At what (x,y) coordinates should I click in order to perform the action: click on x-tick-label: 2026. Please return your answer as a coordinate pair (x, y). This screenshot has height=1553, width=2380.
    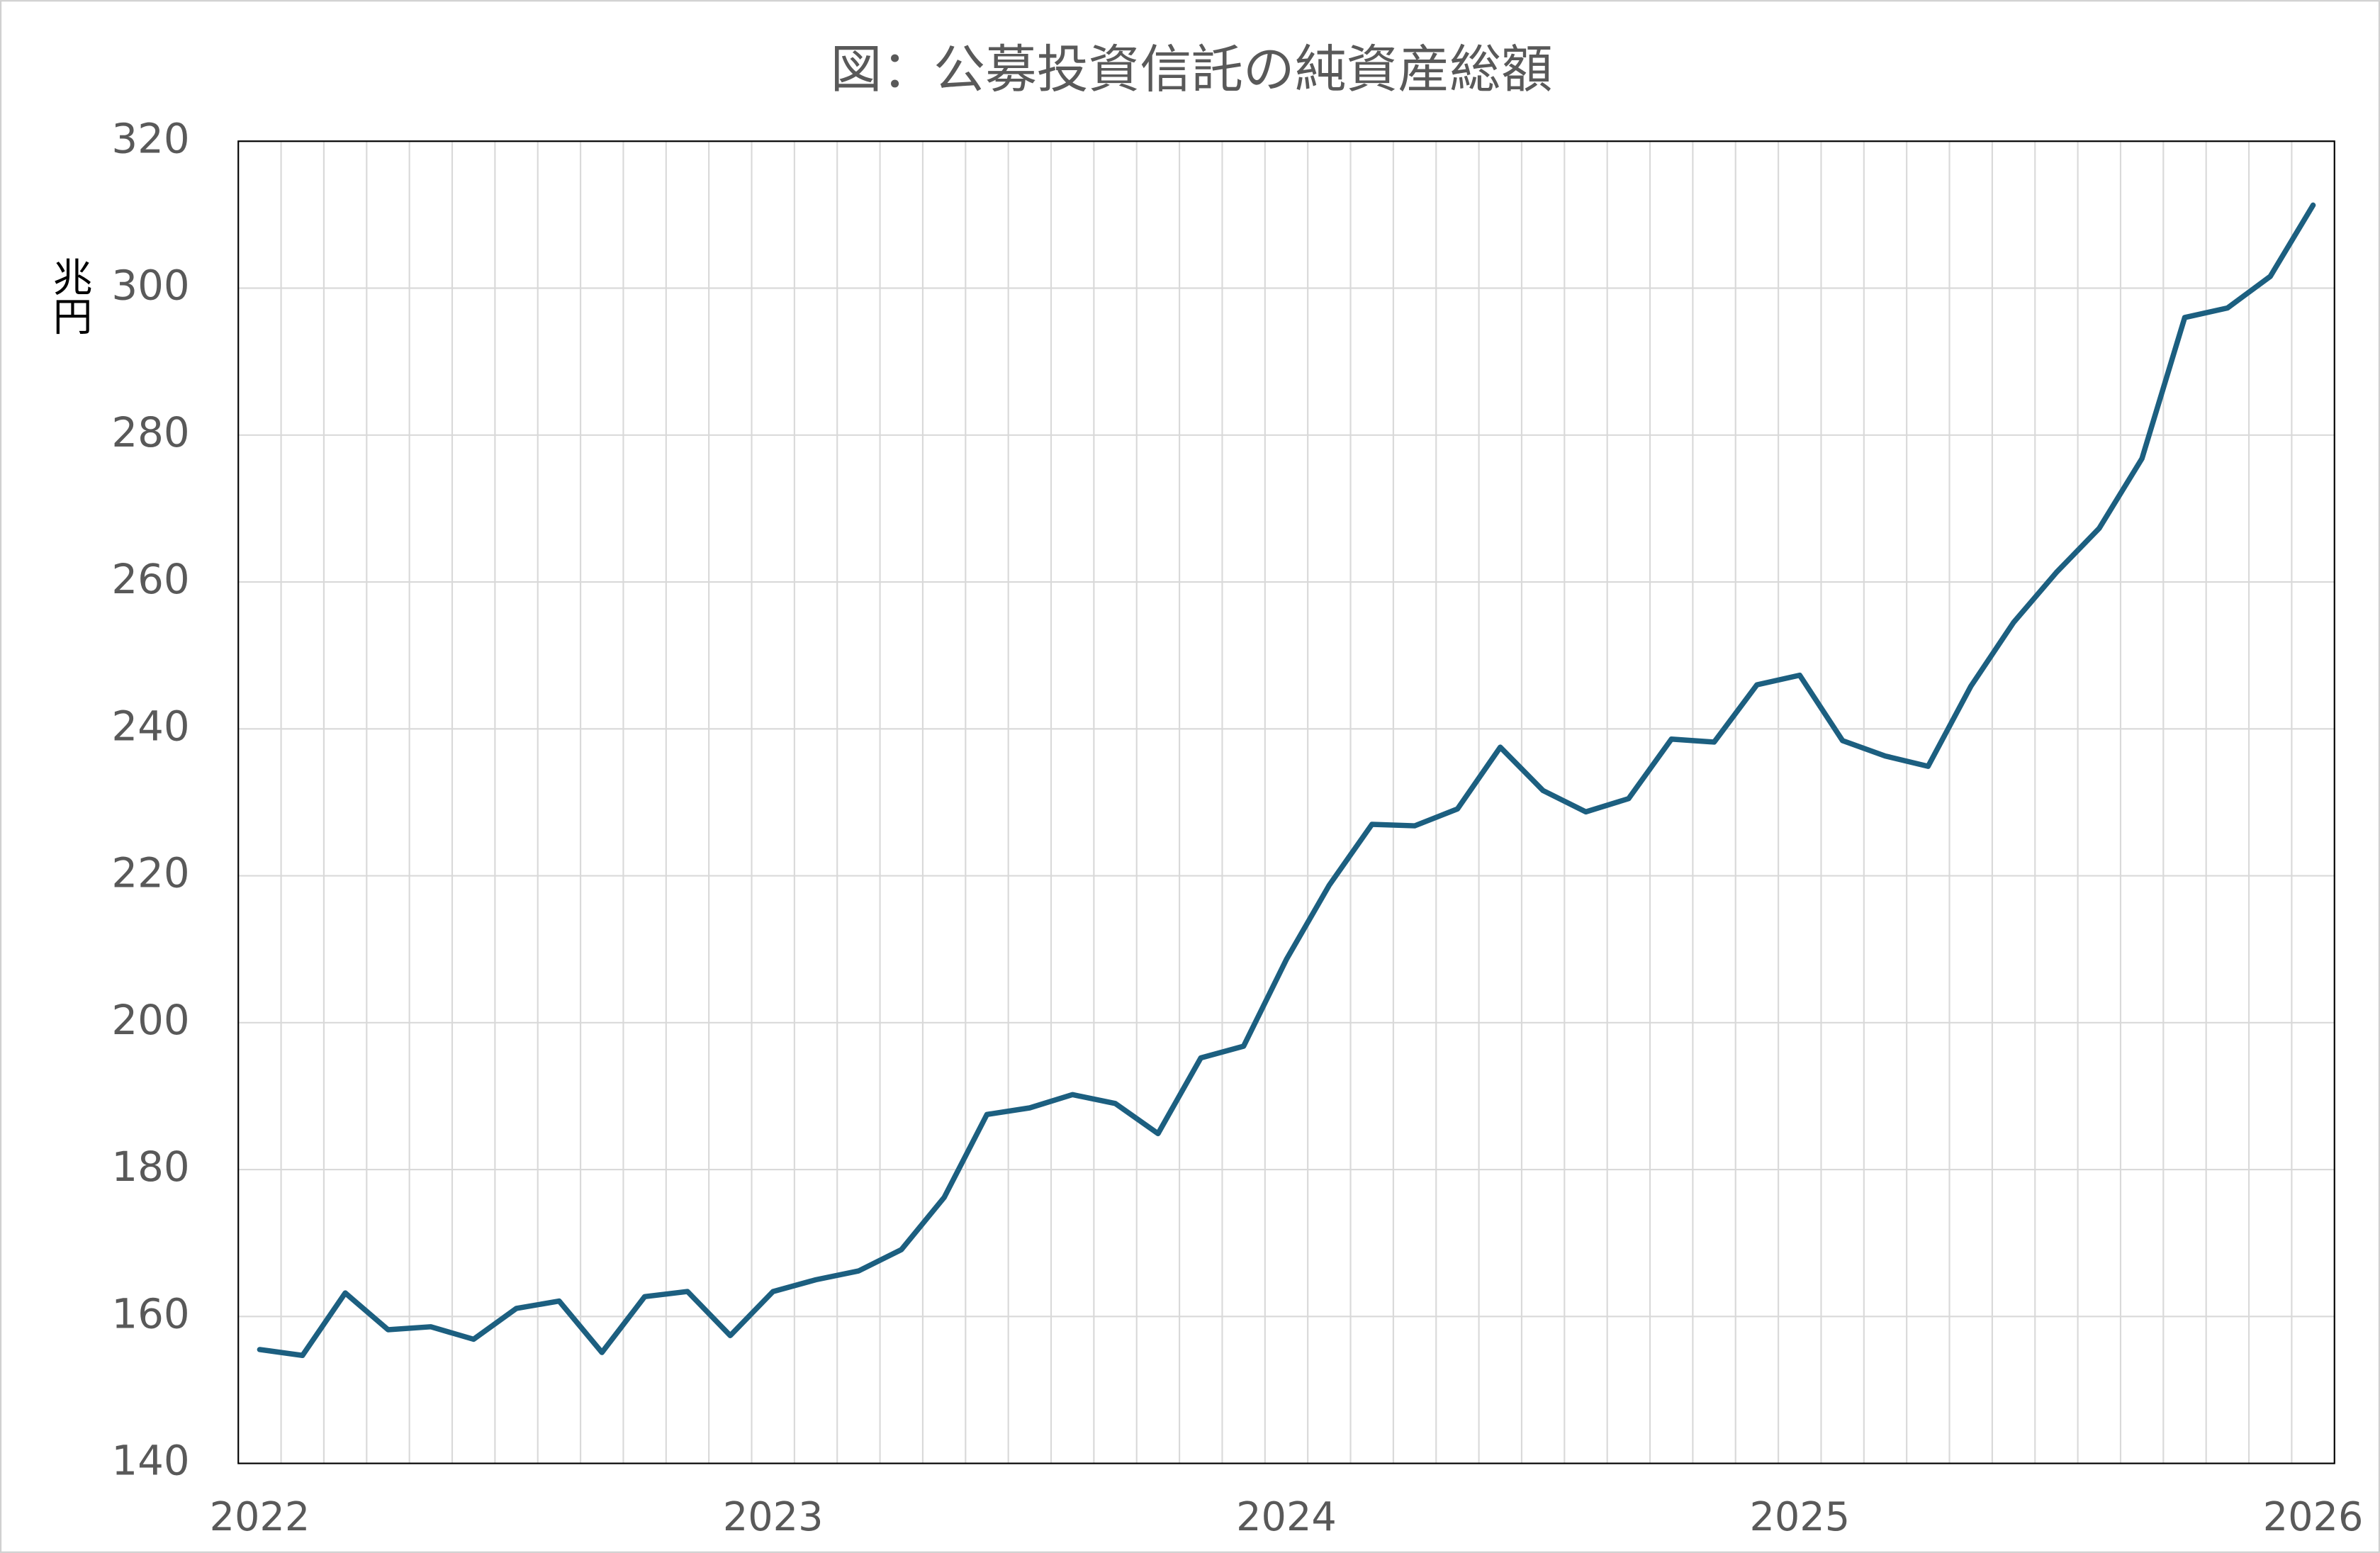
    Looking at the image, I should click on (2313, 1517).